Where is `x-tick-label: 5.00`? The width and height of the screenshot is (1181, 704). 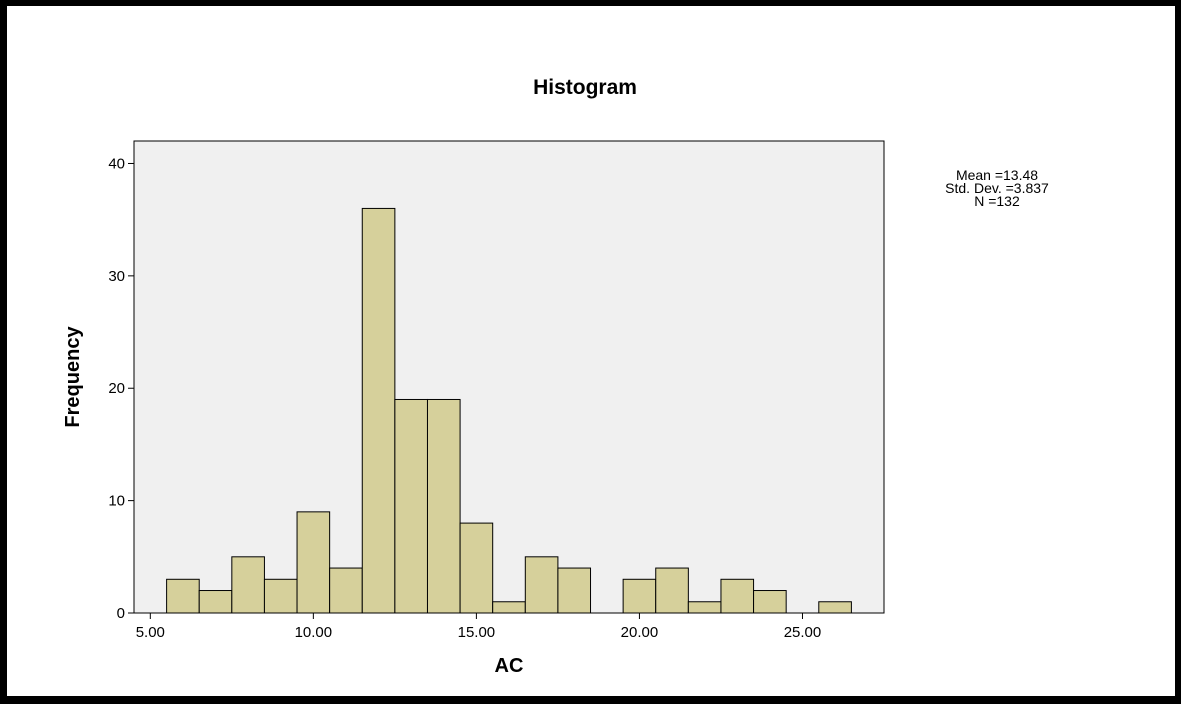
x-tick-label: 5.00 is located at coordinates (150, 632).